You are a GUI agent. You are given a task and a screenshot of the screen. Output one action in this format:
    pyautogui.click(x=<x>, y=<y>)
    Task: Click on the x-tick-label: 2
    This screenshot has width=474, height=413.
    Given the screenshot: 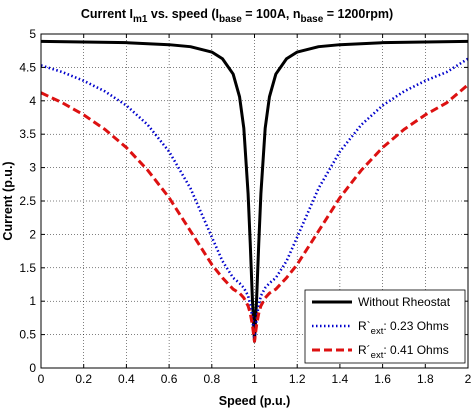 What is the action you would take?
    pyautogui.click(x=468, y=379)
    